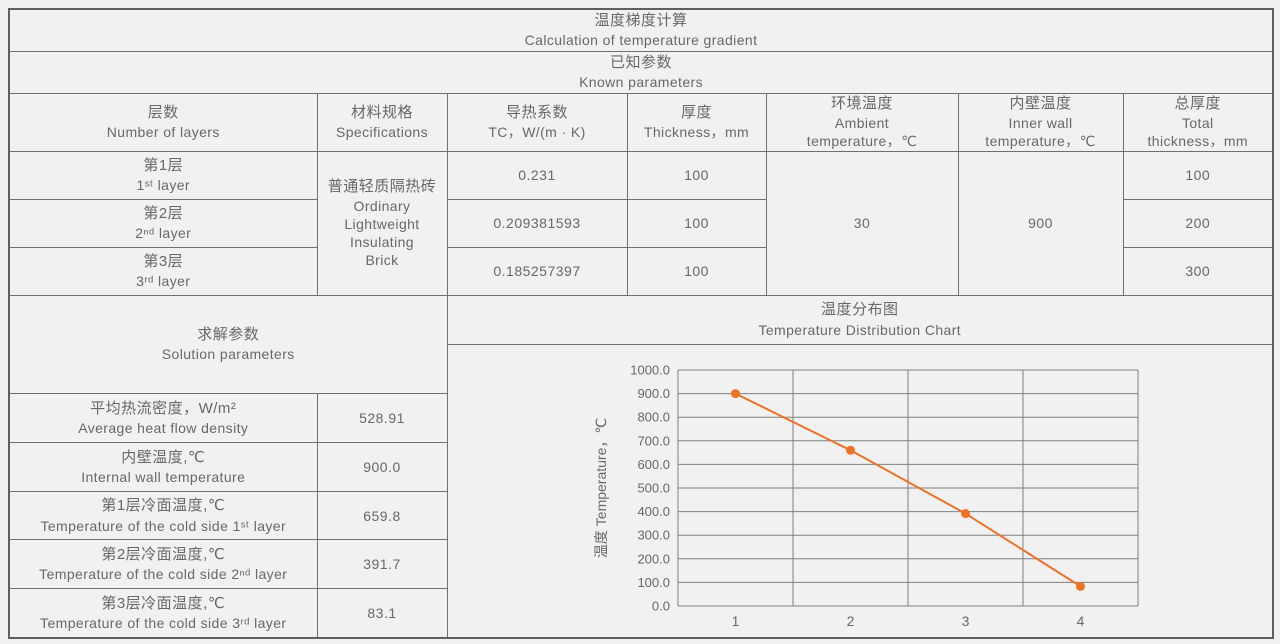 The height and width of the screenshot is (644, 1280). What do you see at coordinates (653, 416) in the screenshot?
I see `svg-text: 800.0` at bounding box center [653, 416].